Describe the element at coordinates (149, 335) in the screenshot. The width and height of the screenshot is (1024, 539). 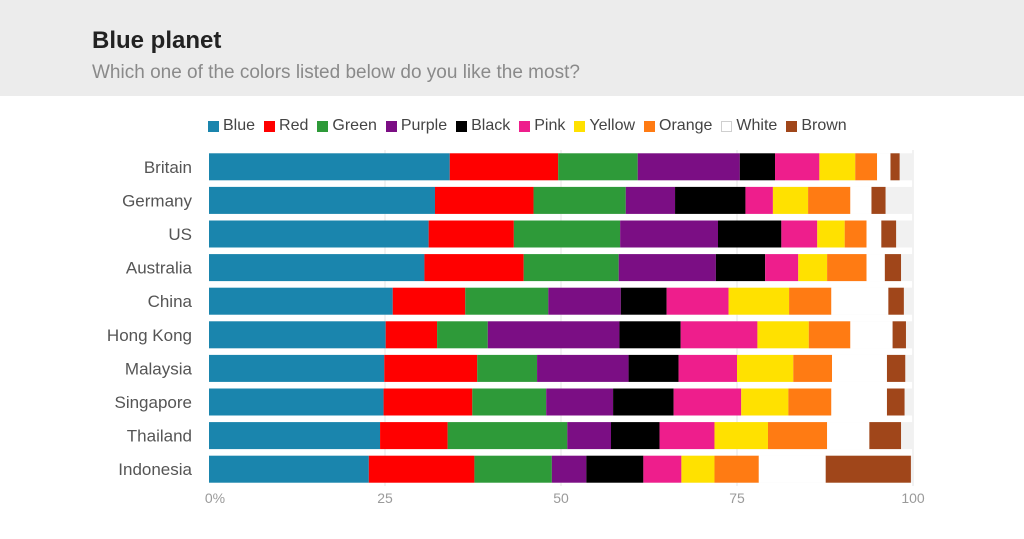
I see `category-label: Hong Kong` at that location.